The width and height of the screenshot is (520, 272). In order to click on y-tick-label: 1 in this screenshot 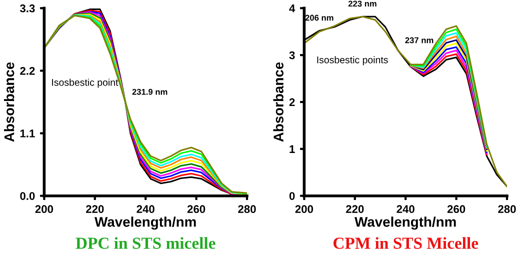, I will do `click(292, 149)`.